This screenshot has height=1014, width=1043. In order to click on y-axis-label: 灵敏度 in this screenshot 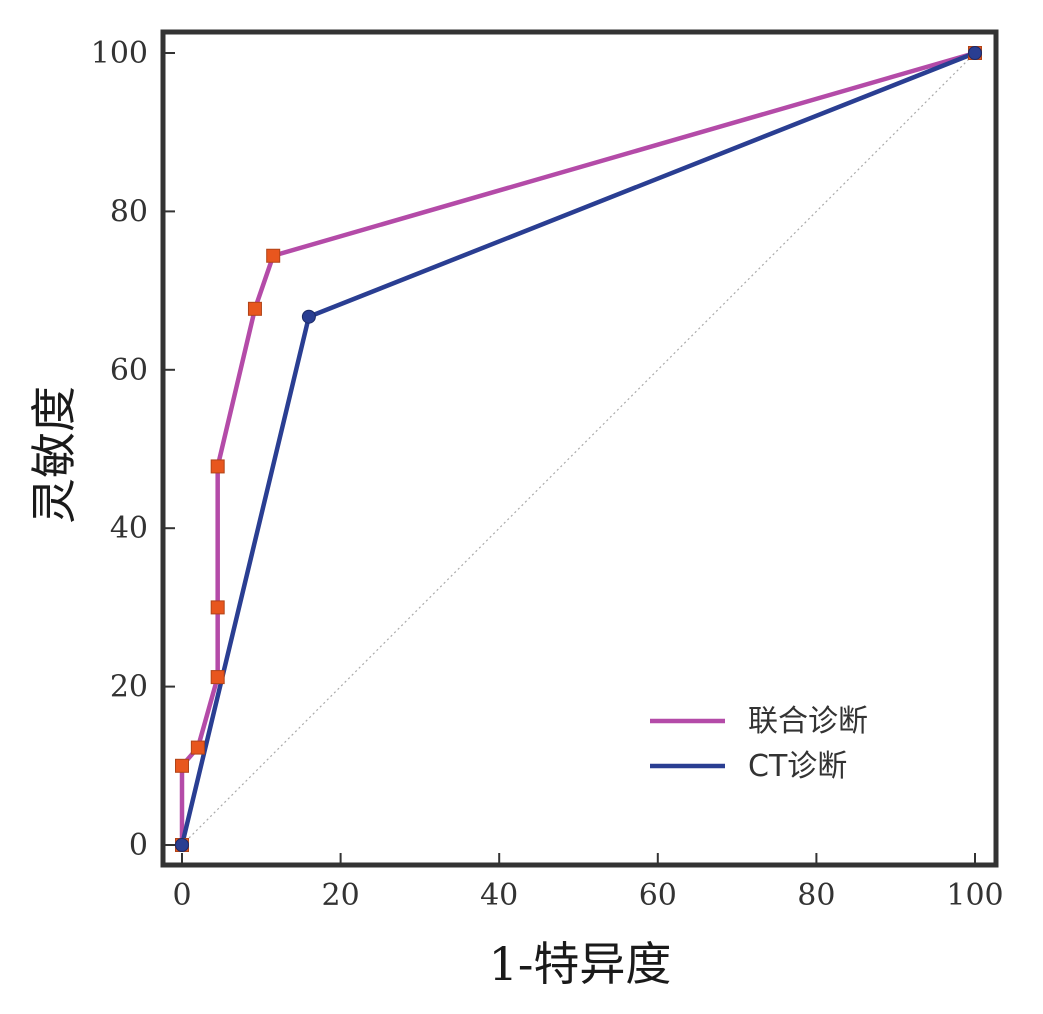, I will do `click(54, 455)`.